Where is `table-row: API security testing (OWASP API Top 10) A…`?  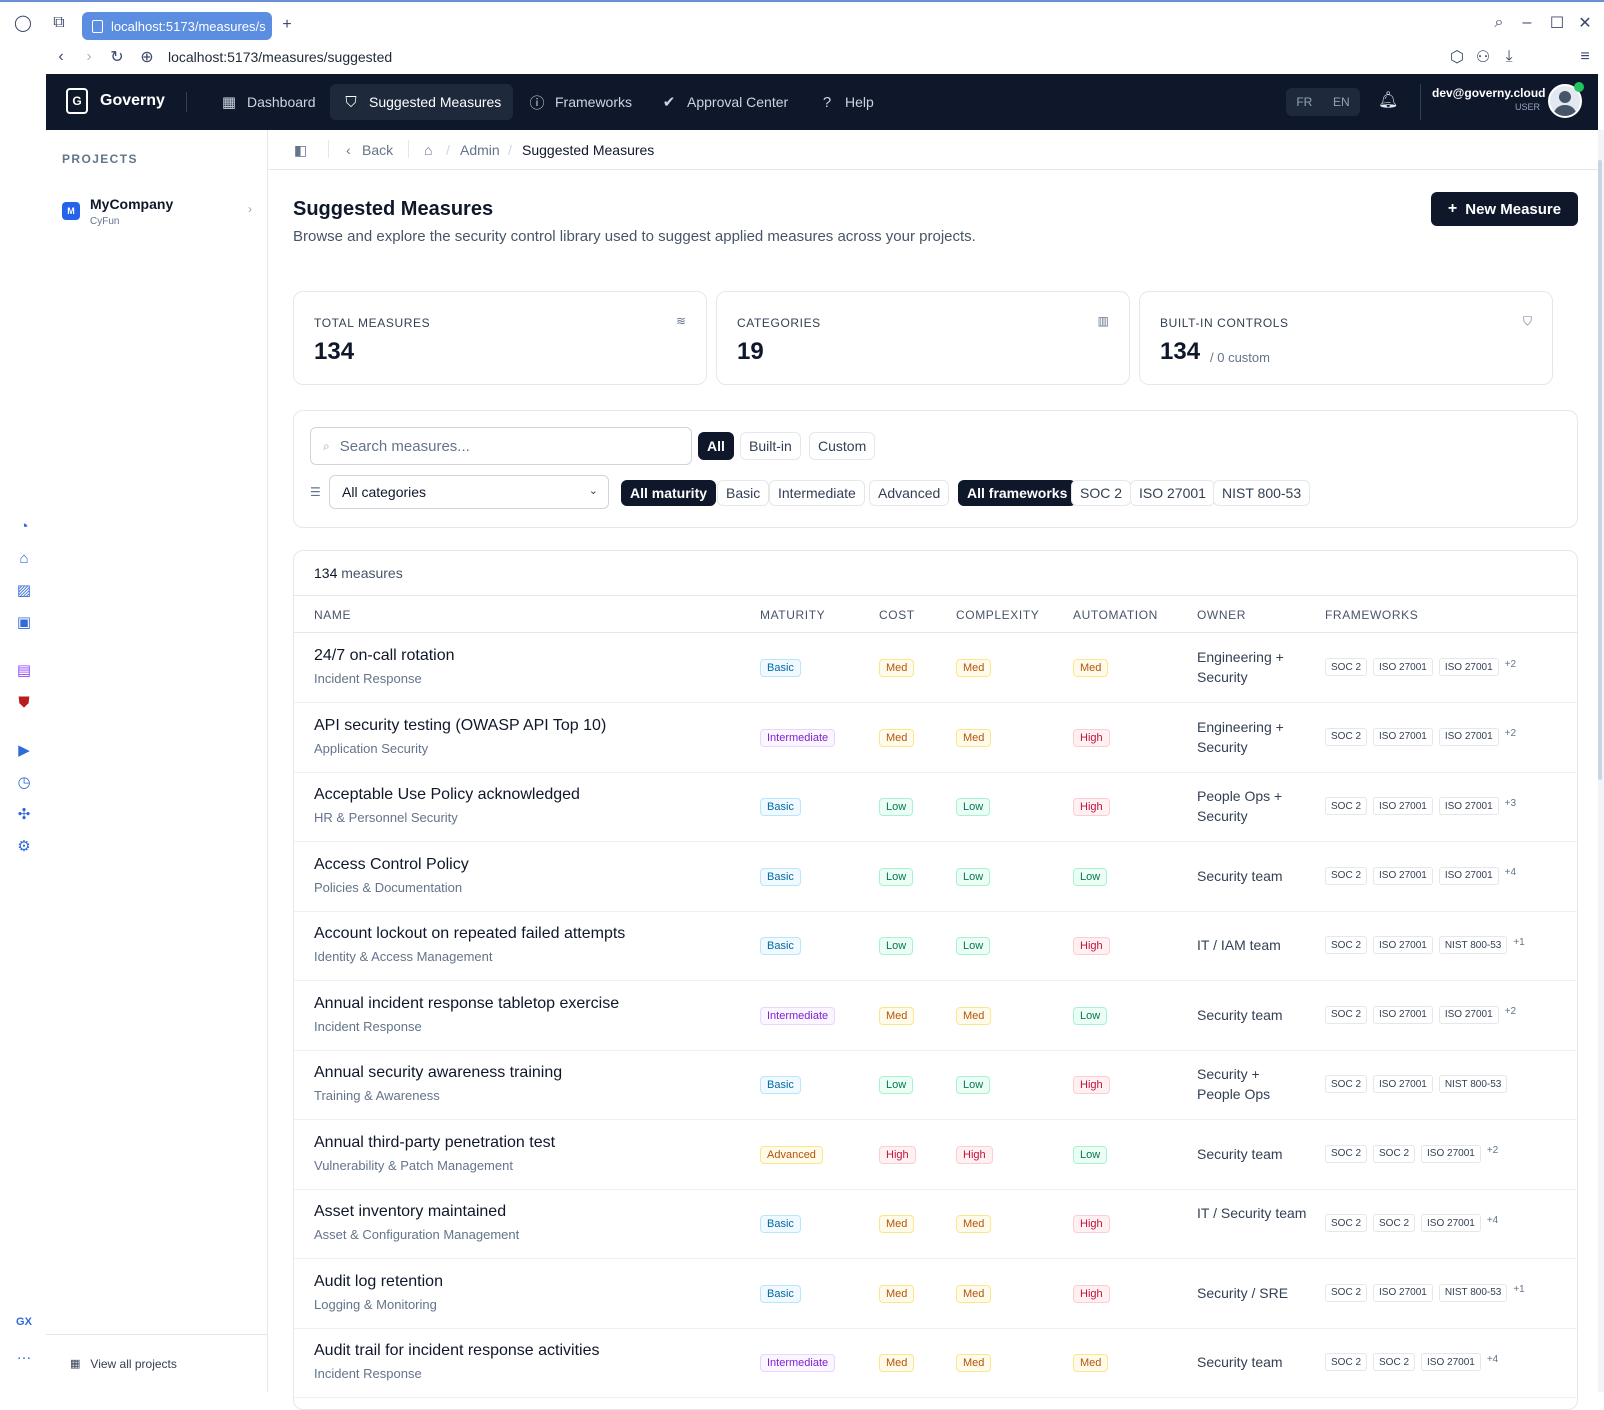
table-row: API security testing (OWASP API Top 10) A… is located at coordinates (935, 738).